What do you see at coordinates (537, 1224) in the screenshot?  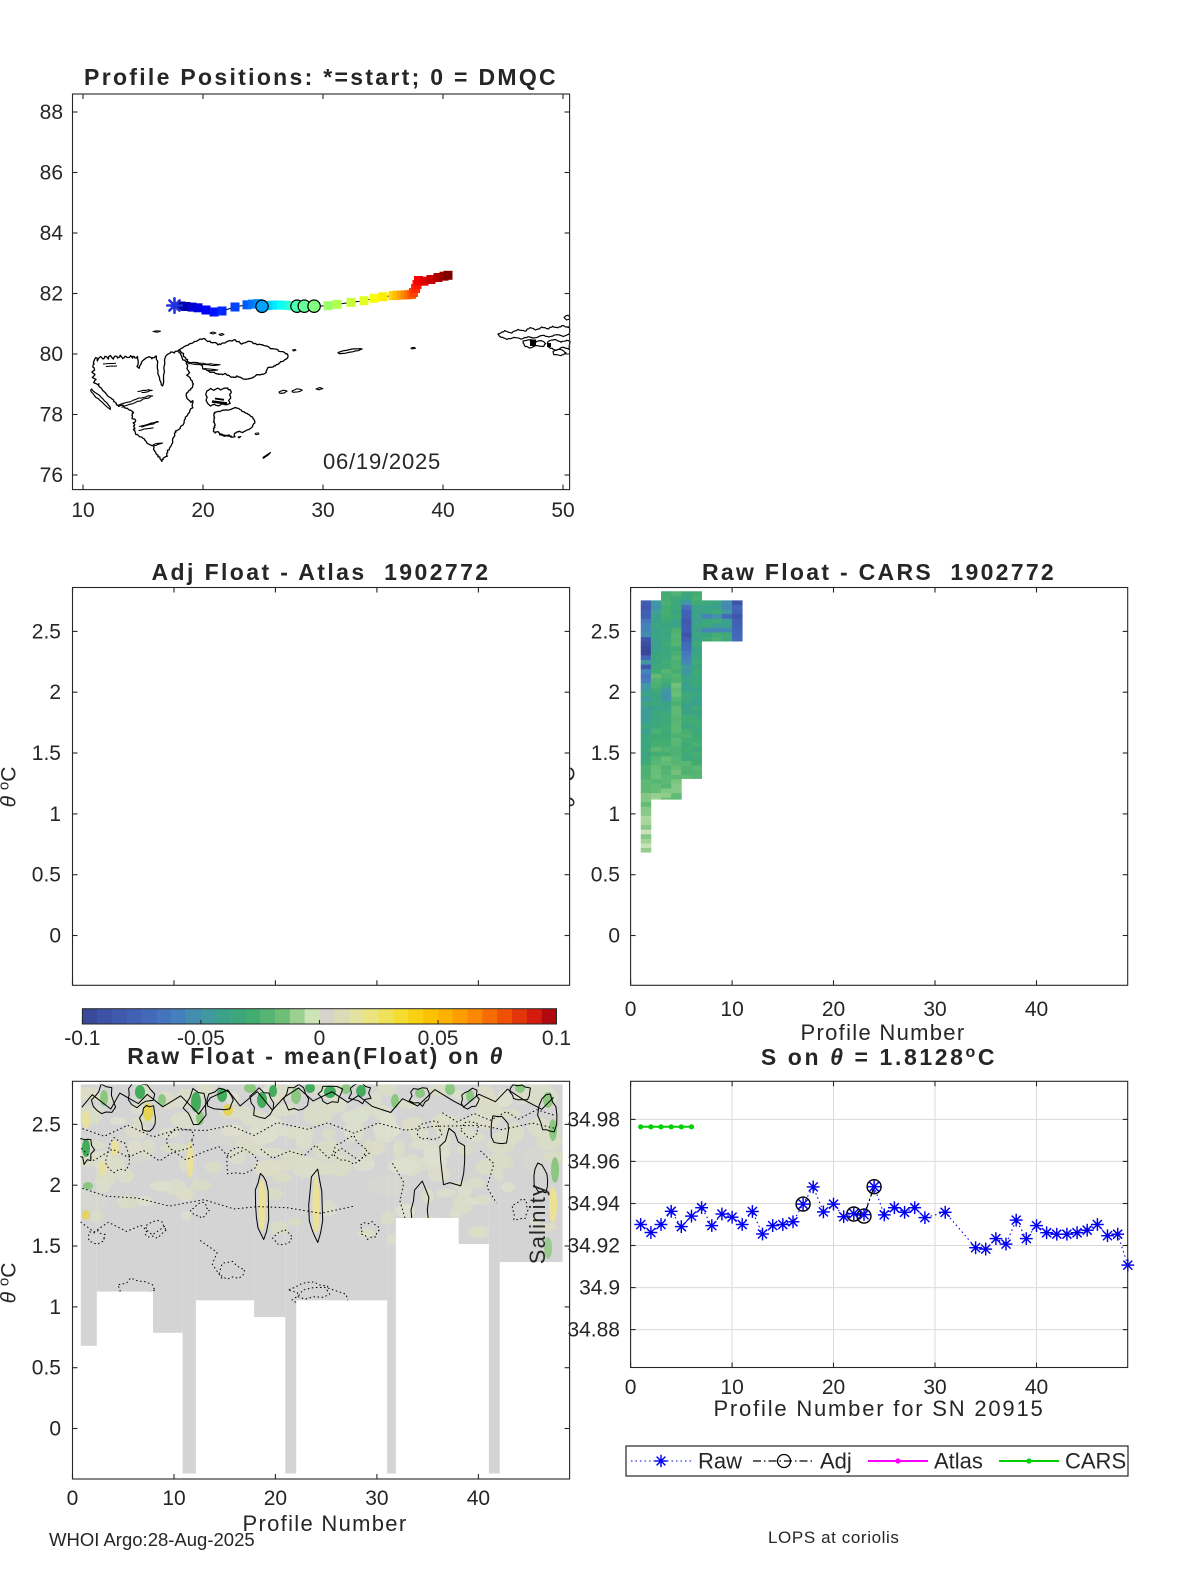 I see `svg-text: Salinity` at bounding box center [537, 1224].